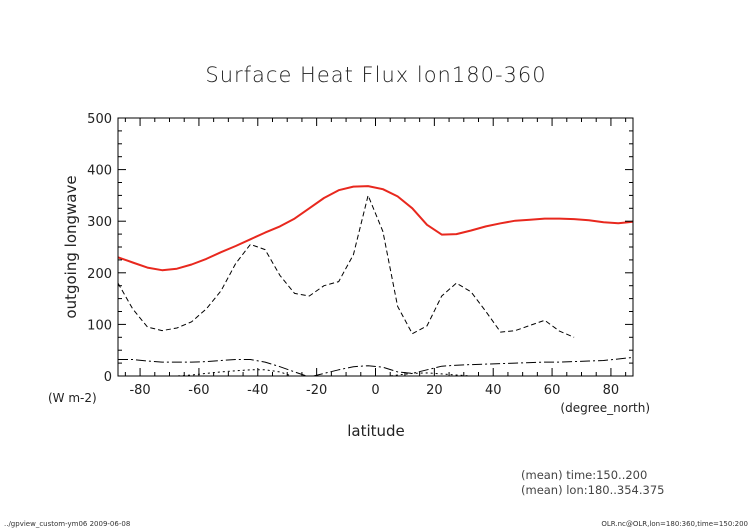  I want to click on series-line-dashdot, so click(375, 366).